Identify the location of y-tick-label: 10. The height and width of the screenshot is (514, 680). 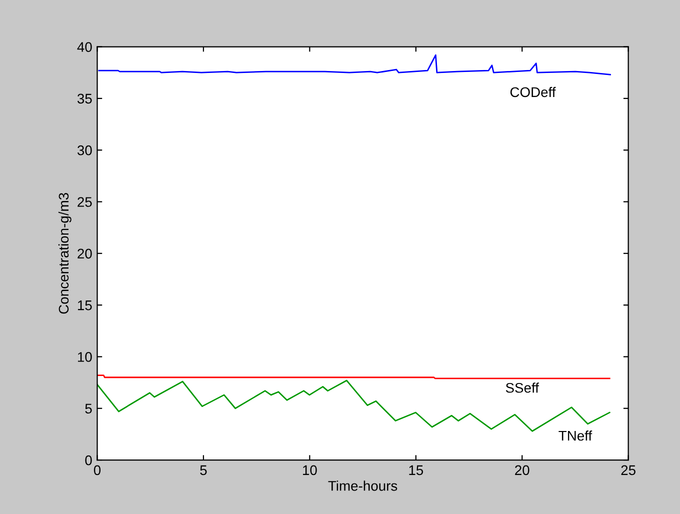
(85, 357).